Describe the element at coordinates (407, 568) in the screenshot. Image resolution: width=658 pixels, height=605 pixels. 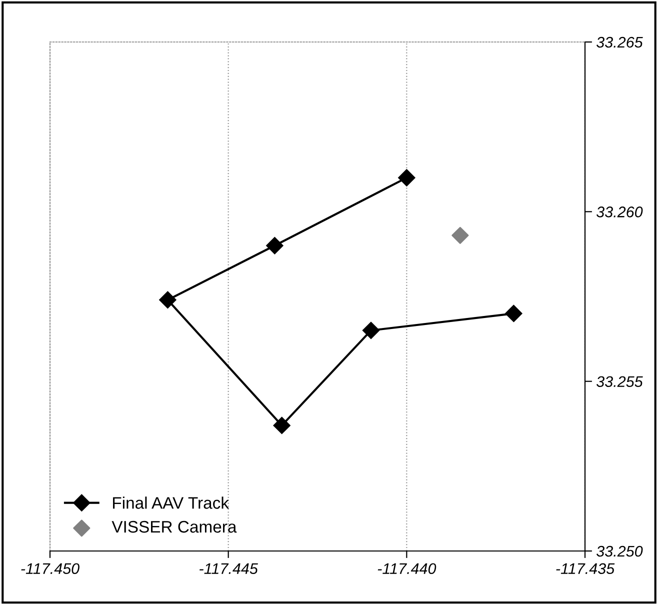
I see `x-tick-label: -117.440` at that location.